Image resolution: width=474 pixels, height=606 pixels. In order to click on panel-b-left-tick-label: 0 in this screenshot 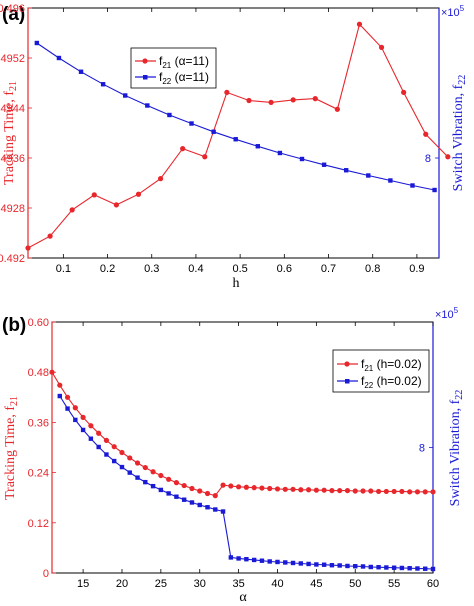, I will do `click(46, 574)`.